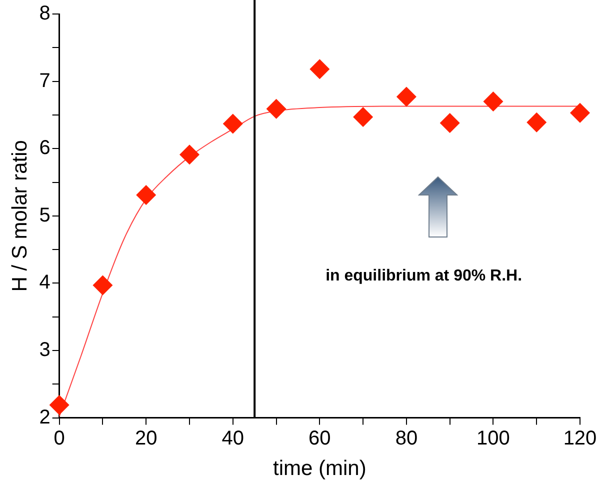 The width and height of the screenshot is (606, 490). What do you see at coordinates (580, 438) in the screenshot?
I see `x-tick-label: 120` at bounding box center [580, 438].